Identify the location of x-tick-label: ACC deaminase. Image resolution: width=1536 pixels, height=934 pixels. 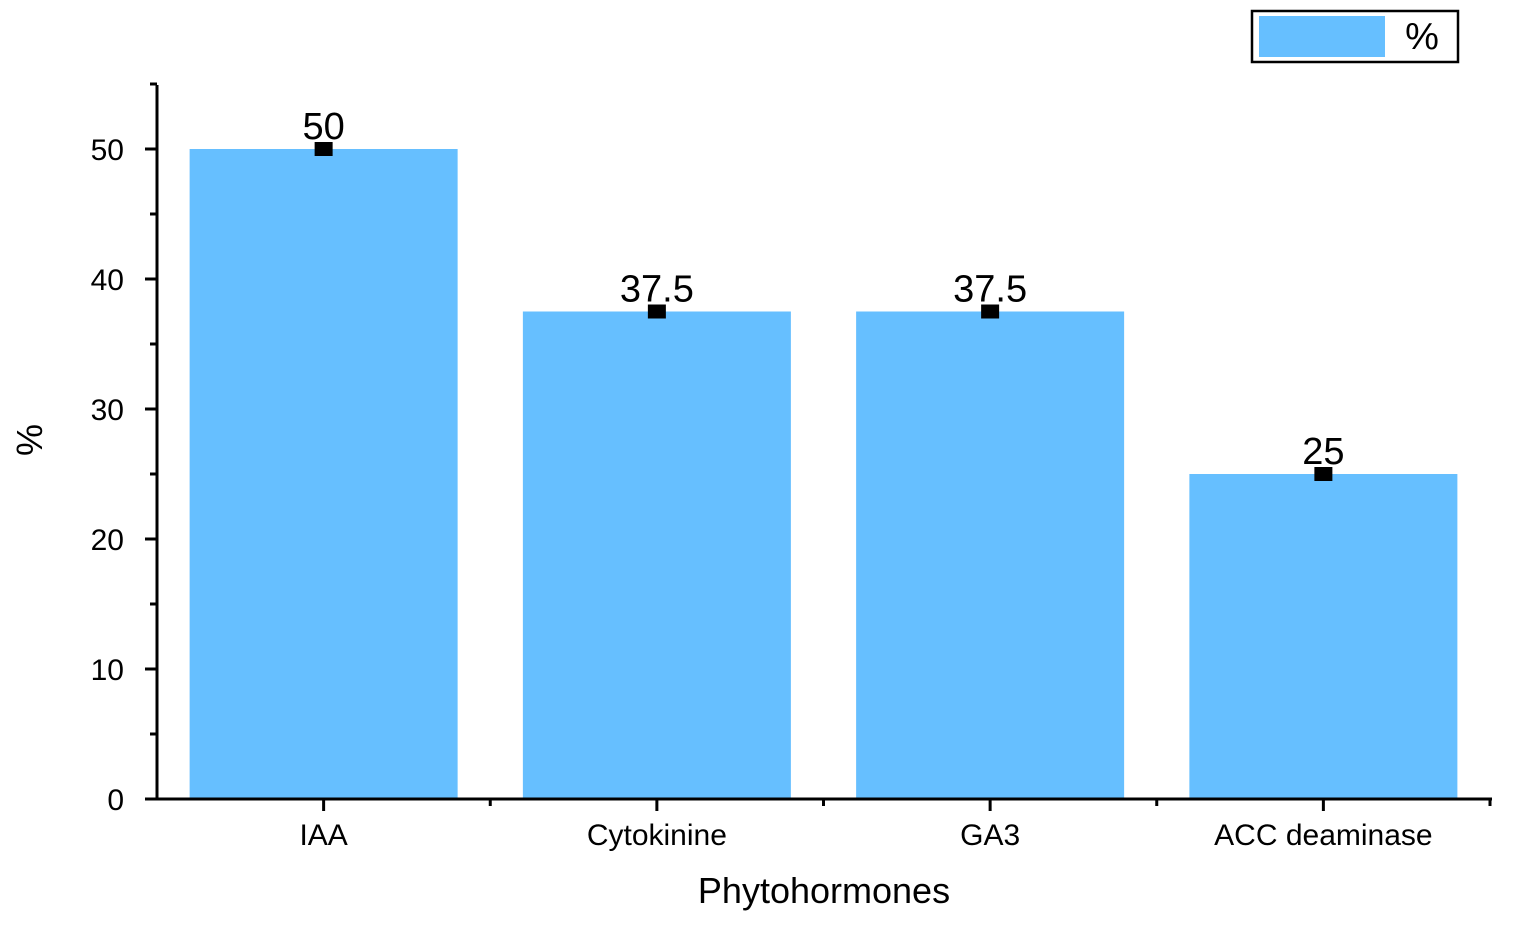
(1323, 835).